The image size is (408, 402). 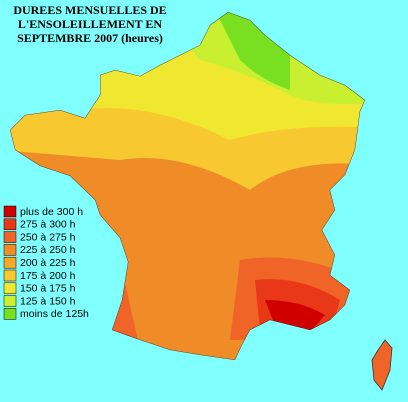 I want to click on title-line: DUREES MENSUELLES DE, so click(x=89, y=10).